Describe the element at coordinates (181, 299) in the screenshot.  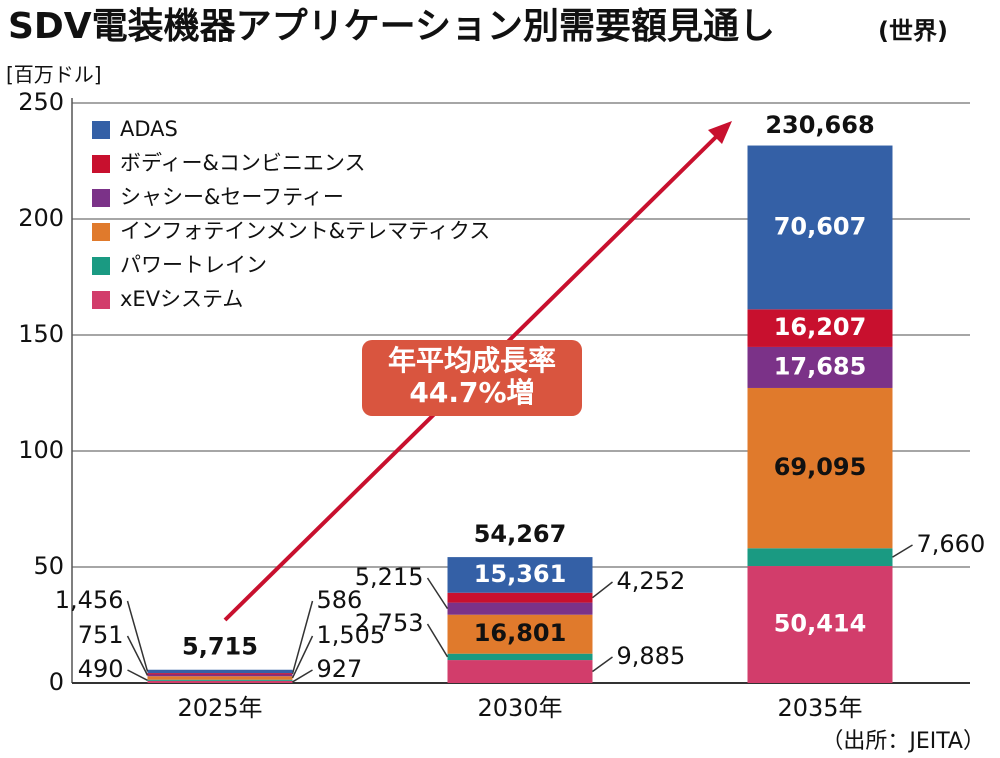
I see `legend-label: xEVシステム` at that location.